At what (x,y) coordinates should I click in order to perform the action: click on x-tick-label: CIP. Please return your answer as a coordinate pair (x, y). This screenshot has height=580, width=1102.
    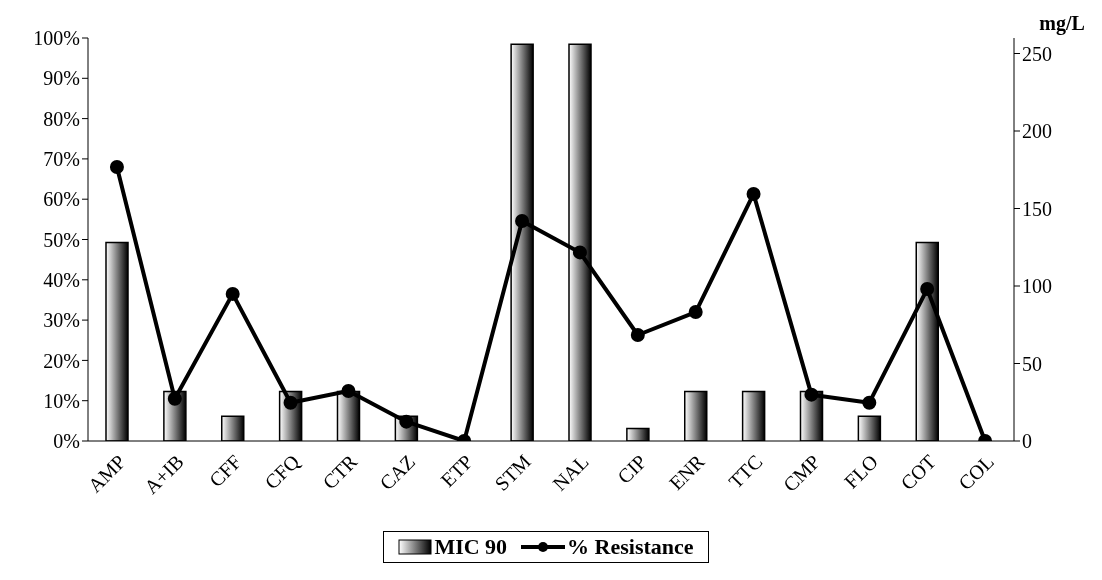
    Looking at the image, I should click on (632, 469).